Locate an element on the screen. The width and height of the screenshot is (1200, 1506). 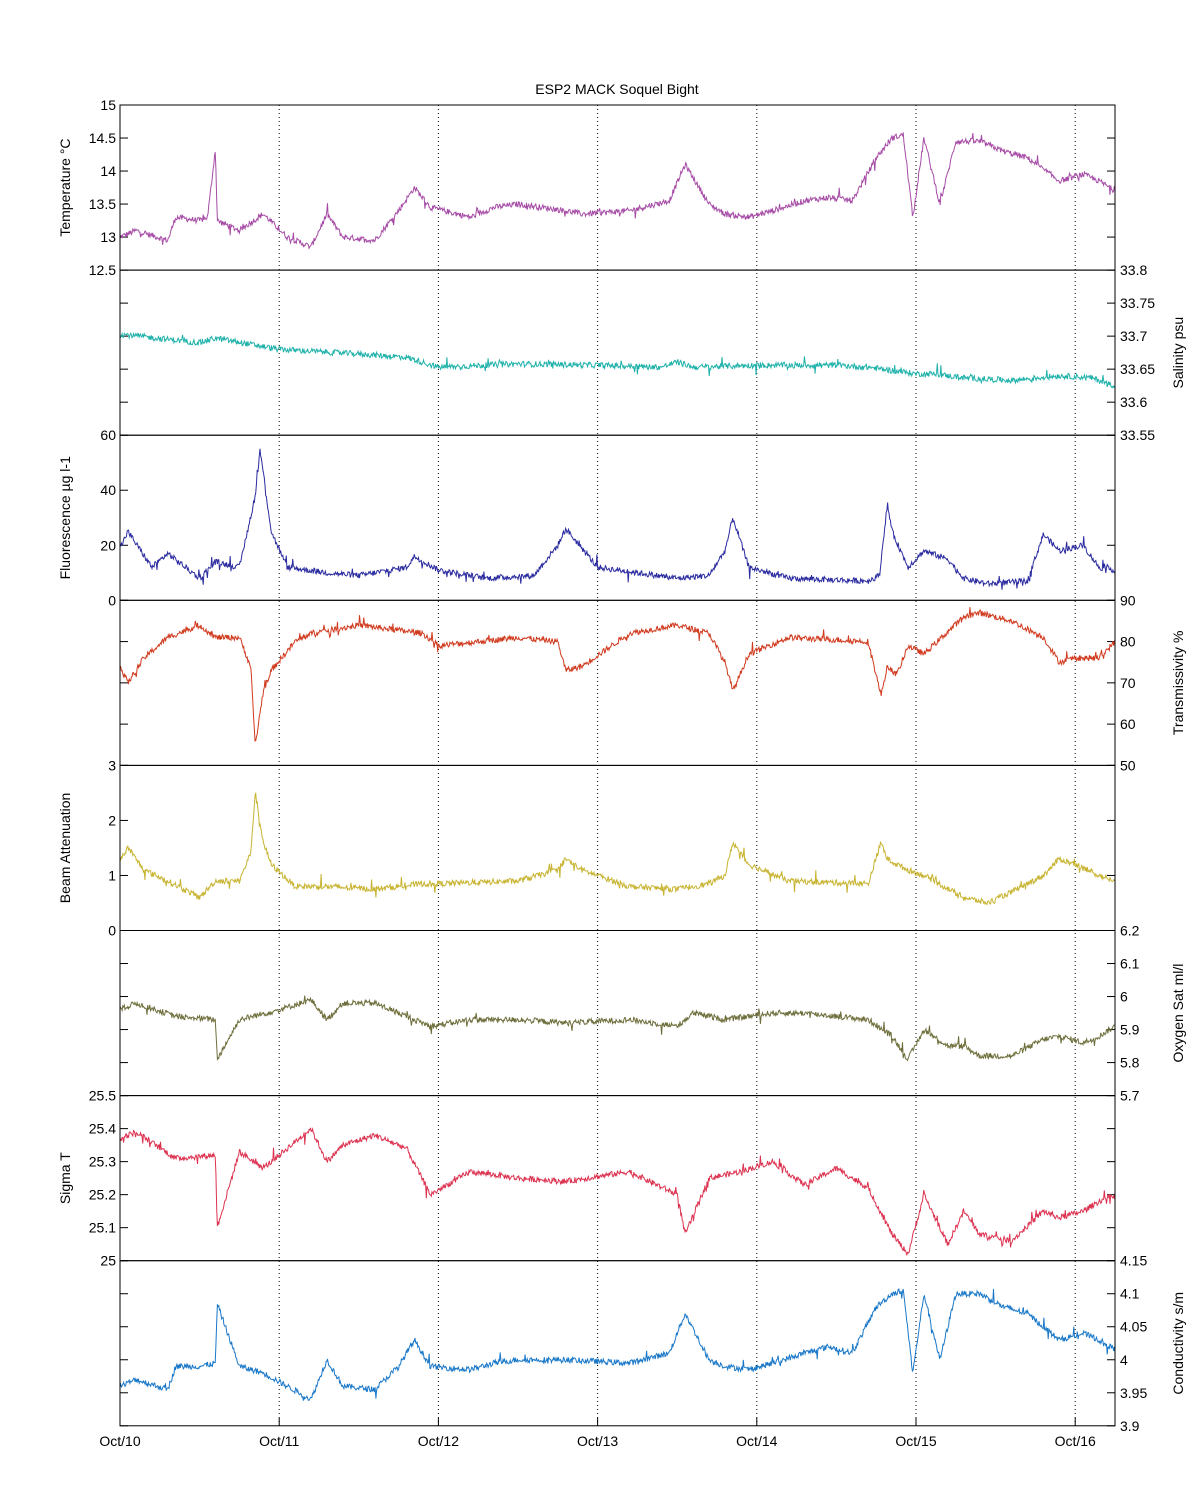
salinity-ytick-label: 33.8 is located at coordinates (1133, 270).